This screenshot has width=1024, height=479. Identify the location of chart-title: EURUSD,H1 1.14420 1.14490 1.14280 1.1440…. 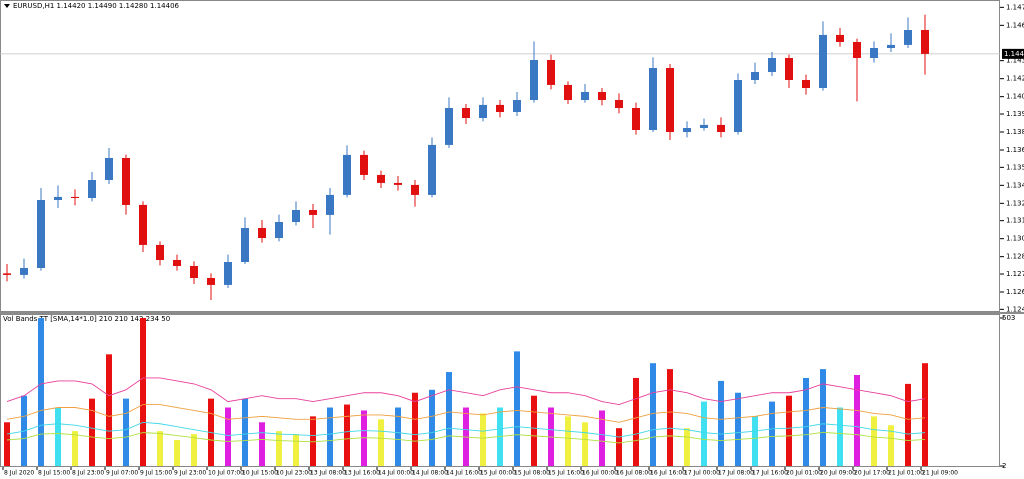
(96, 6).